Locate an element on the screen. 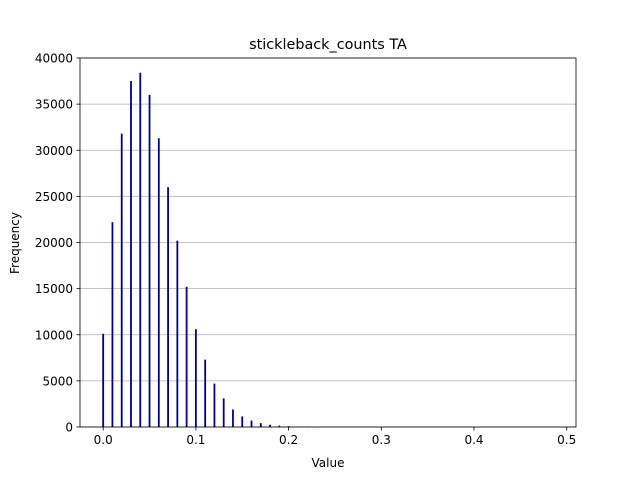 The width and height of the screenshot is (640, 480). x-tick-label: 0.5 is located at coordinates (566, 440).